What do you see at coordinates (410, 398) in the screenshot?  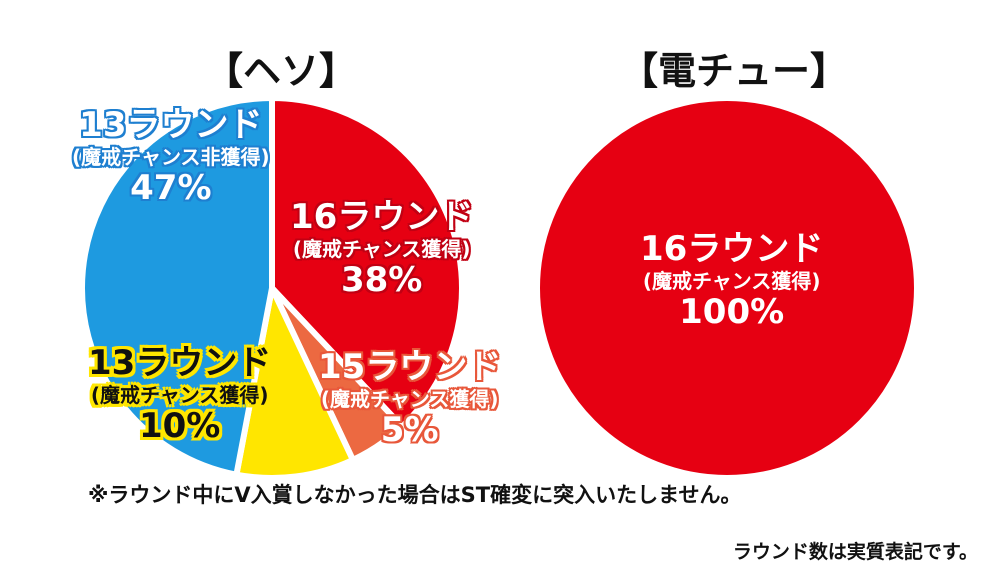 I see `slice-label-15r-heso: 15ラウンド (魔戒チャンス獲得) 5%` at bounding box center [410, 398].